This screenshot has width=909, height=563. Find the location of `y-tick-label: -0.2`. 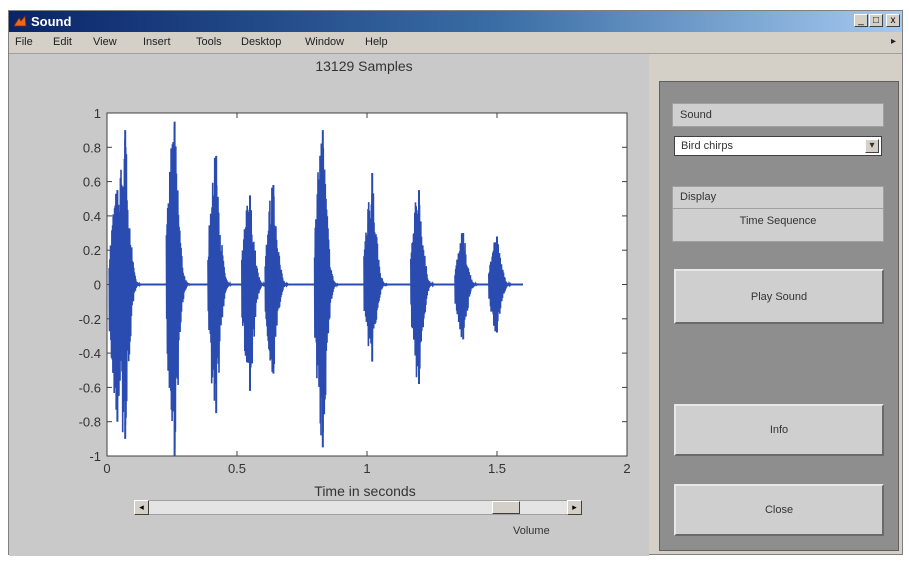

y-tick-label: -0.2 is located at coordinates (90, 319).